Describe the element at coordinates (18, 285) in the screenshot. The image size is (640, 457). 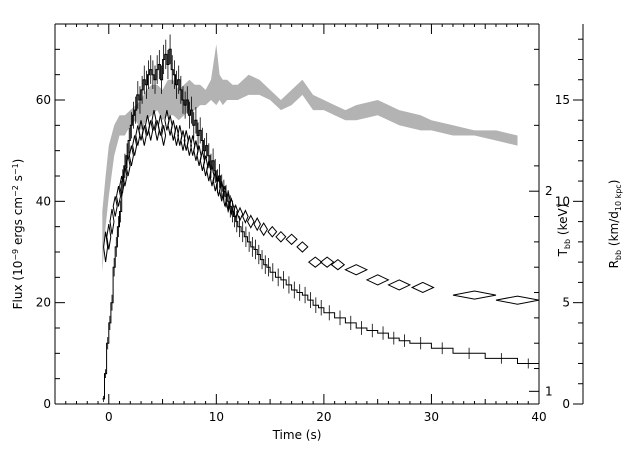
I see `flux-axis-label-part: Flux (10` at that location.